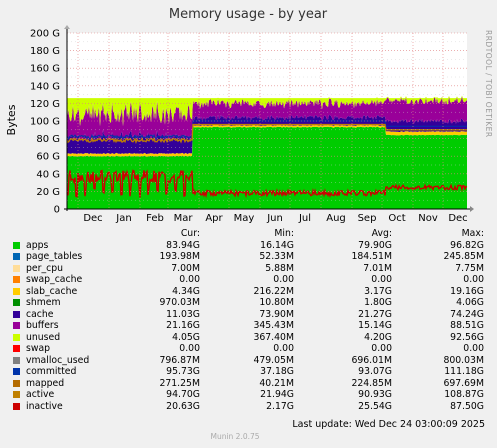  I want to click on y-tick-label: 100 G, so click(45, 122).